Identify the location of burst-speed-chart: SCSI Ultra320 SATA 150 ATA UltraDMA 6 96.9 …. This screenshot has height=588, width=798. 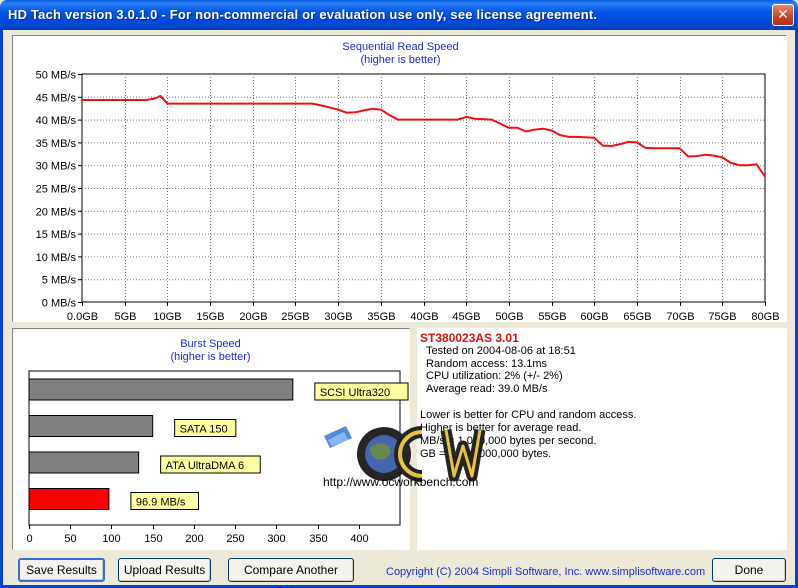
(217, 457).